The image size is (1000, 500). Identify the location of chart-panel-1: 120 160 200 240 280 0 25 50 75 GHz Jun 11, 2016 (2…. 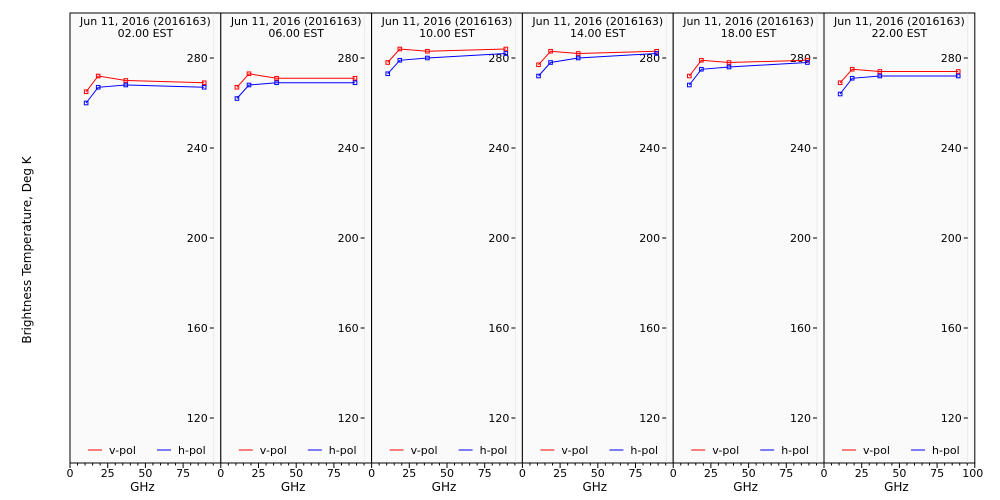
(144, 253).